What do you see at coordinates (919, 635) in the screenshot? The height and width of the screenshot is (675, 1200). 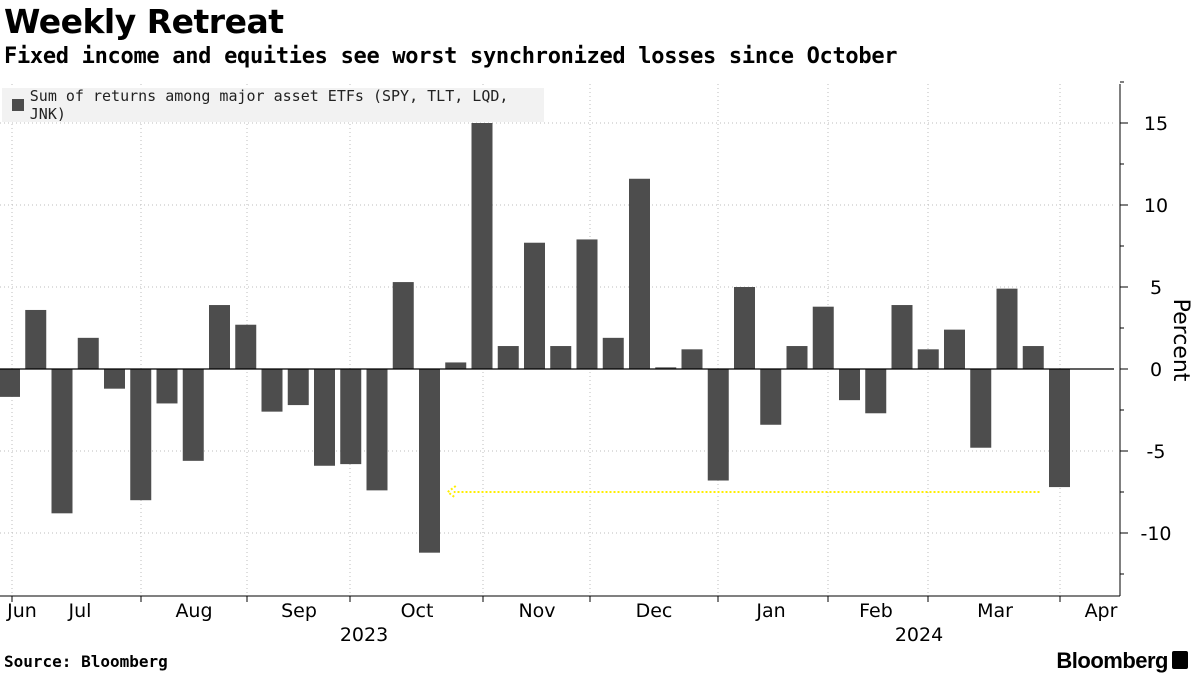 I see `x-year-label: 2024` at bounding box center [919, 635].